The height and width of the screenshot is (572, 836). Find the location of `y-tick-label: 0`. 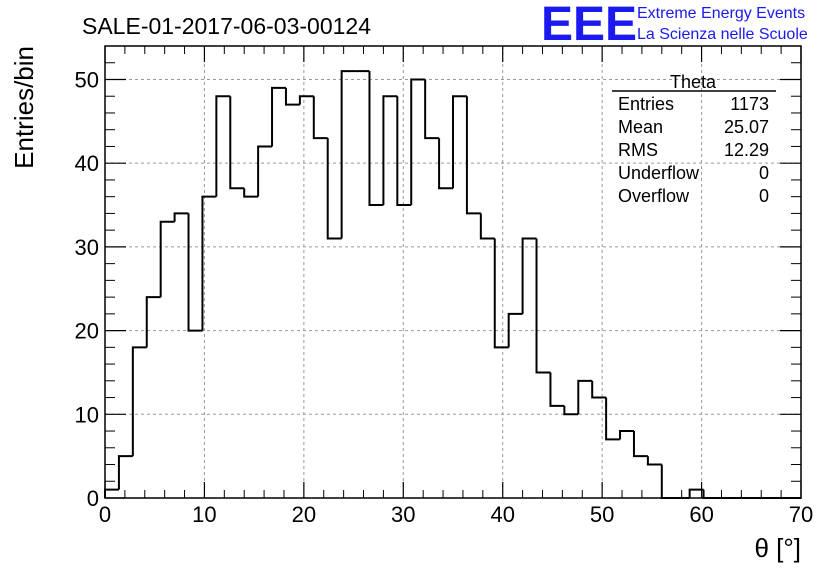

y-tick-label: 0 is located at coordinates (93, 498).